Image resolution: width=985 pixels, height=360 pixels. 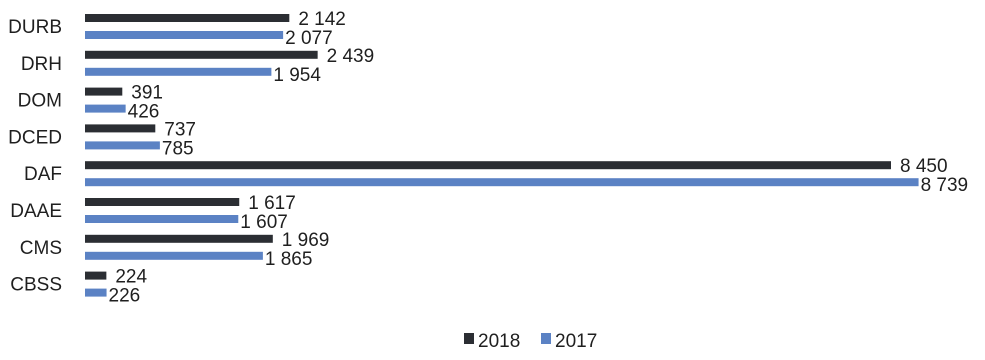 I want to click on bar-2017-cbss, so click(x=96, y=292).